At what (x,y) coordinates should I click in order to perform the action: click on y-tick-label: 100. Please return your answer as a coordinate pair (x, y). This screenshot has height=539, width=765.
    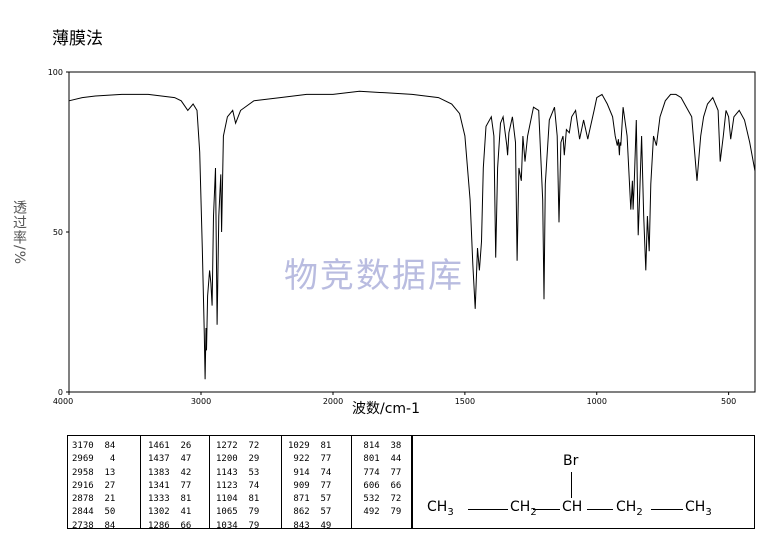
    Looking at the image, I should click on (55, 72).